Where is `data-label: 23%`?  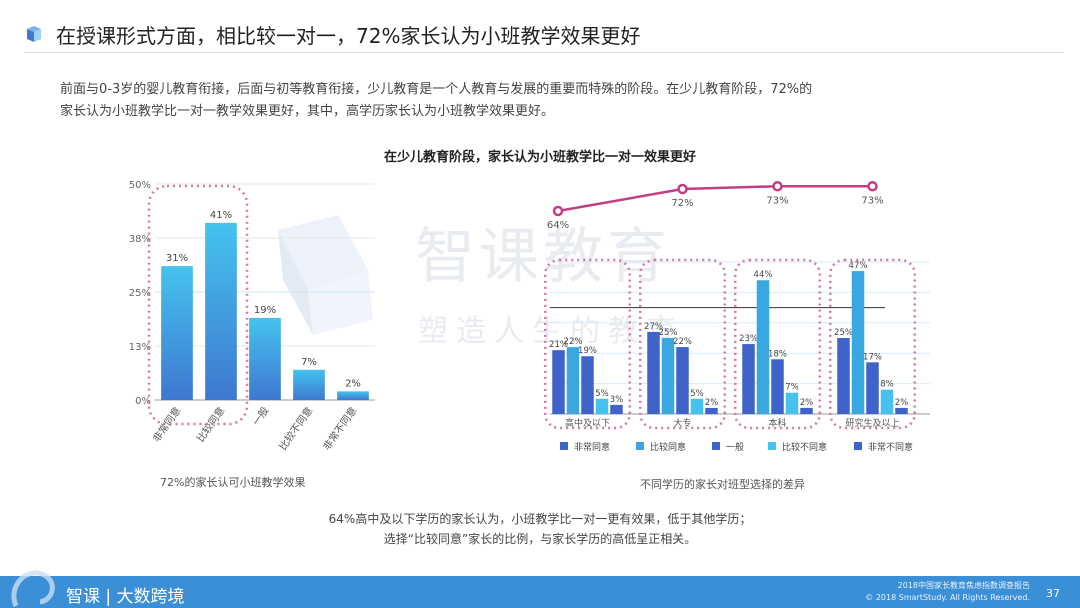
data-label: 23% is located at coordinates (748, 339).